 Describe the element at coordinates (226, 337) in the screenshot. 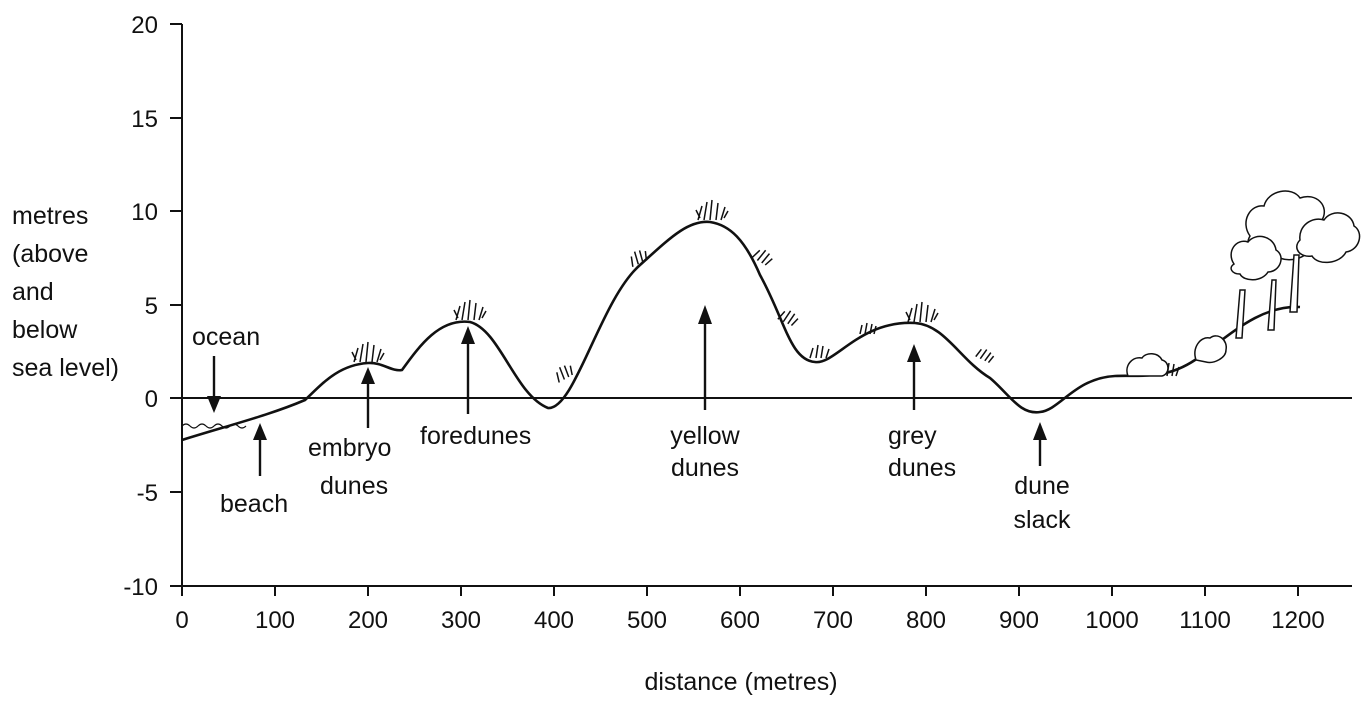

I see `label-ocean: ocean` at that location.